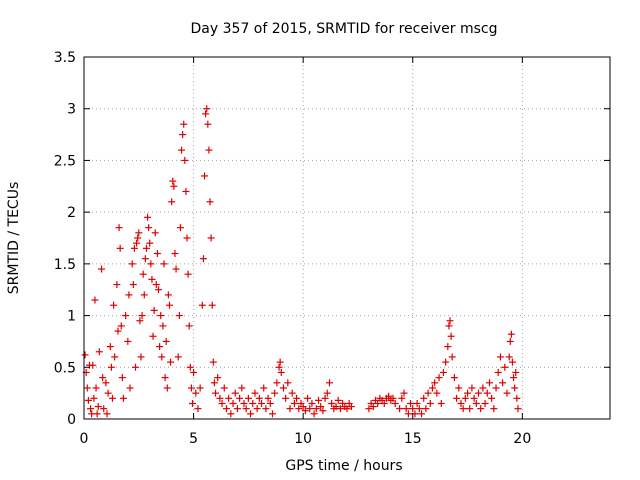 Image resolution: width=640 pixels, height=480 pixels. What do you see at coordinates (522, 439) in the screenshot?
I see `x-tick-label: 20` at bounding box center [522, 439].